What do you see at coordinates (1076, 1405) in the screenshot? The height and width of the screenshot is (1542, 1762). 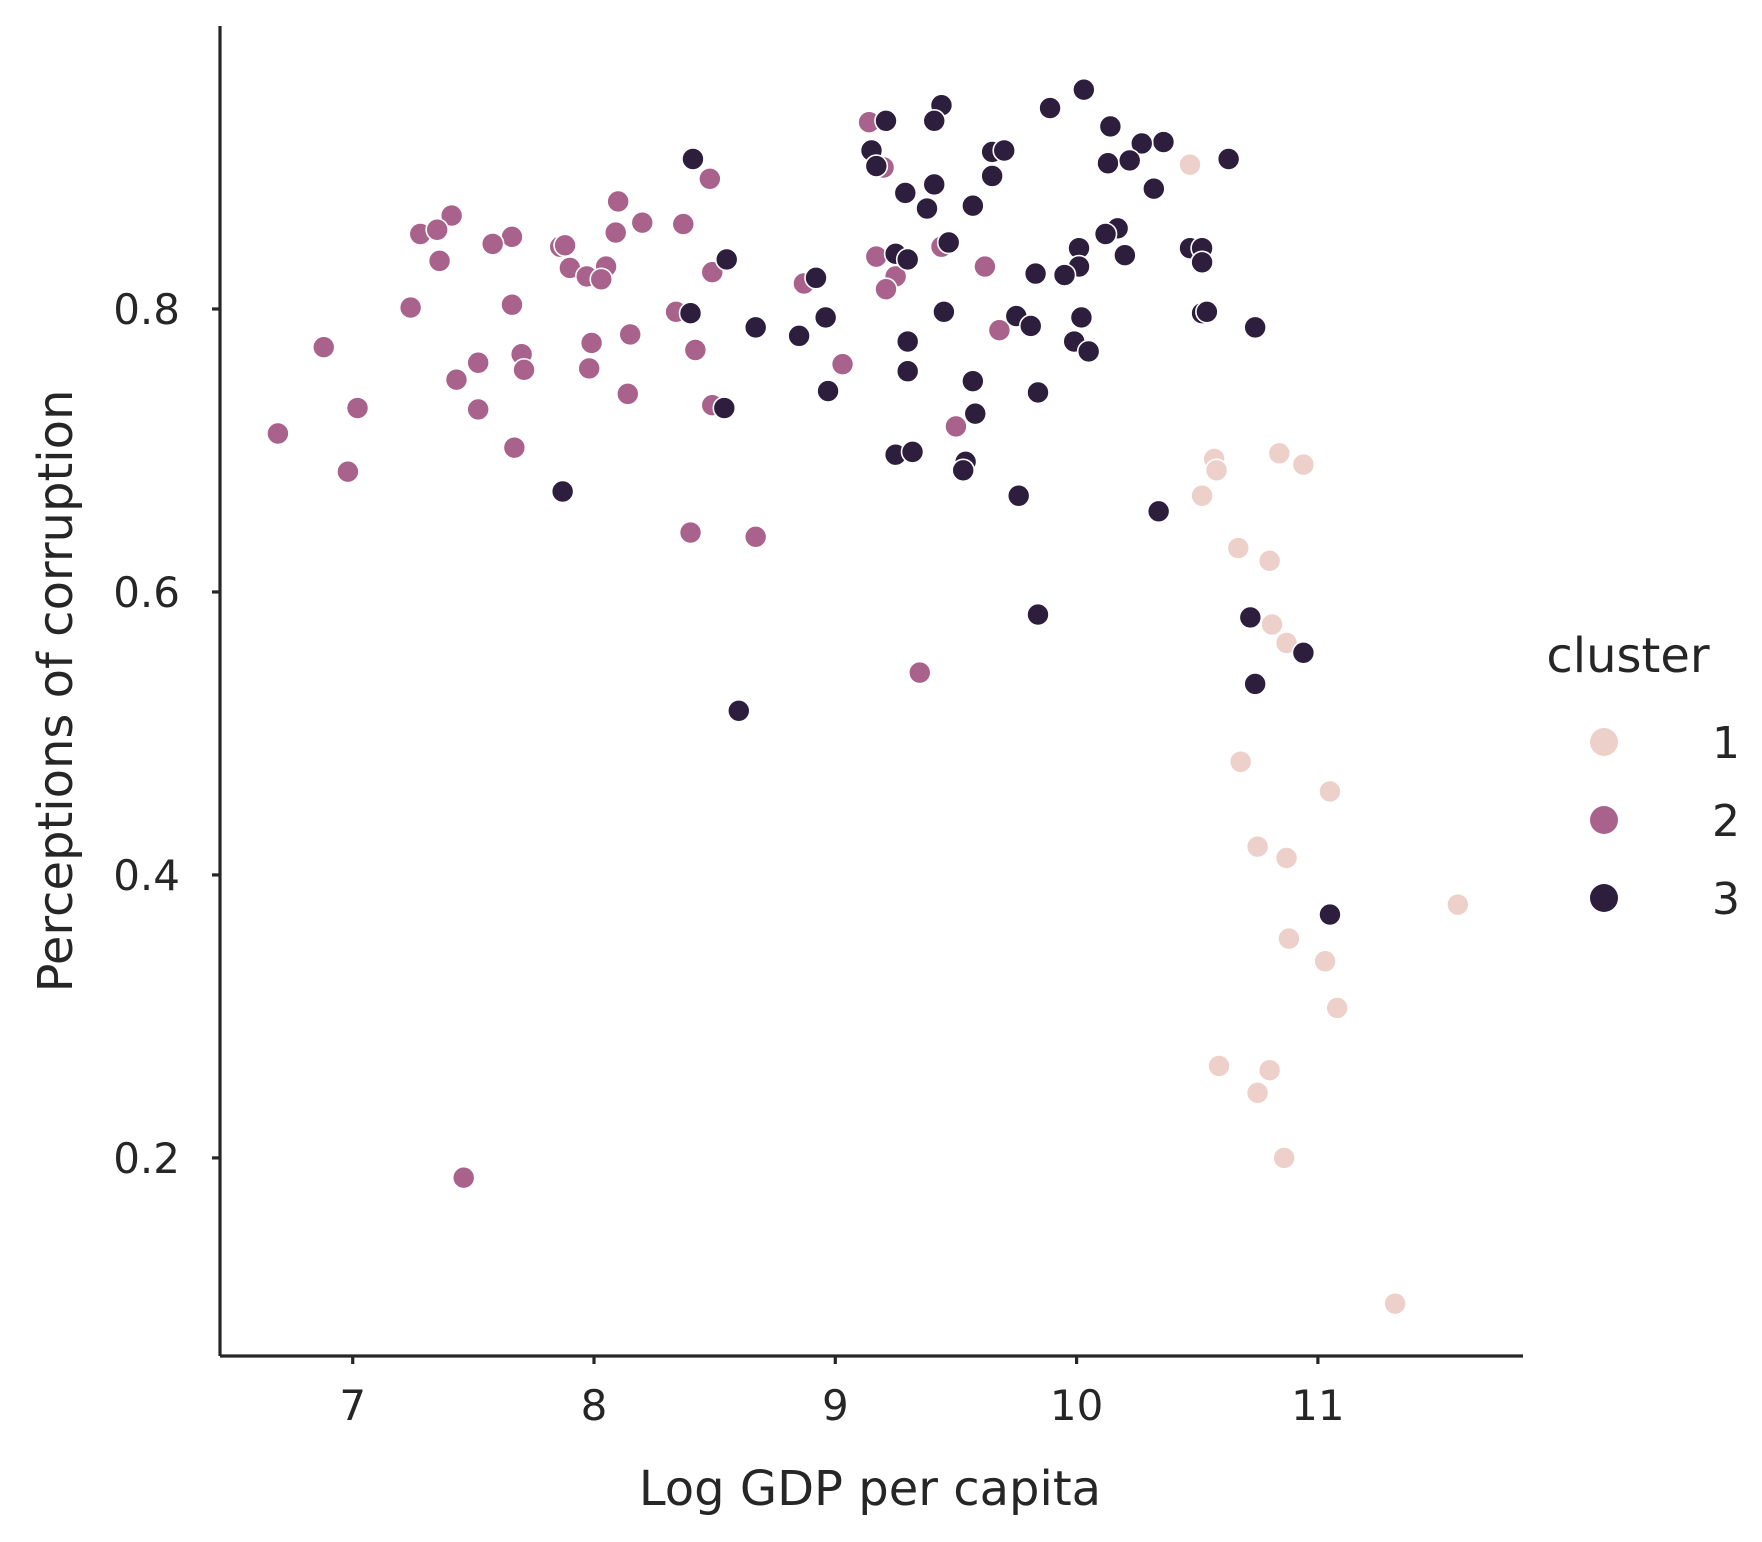 I see `x-tick-label: 10` at bounding box center [1076, 1405].